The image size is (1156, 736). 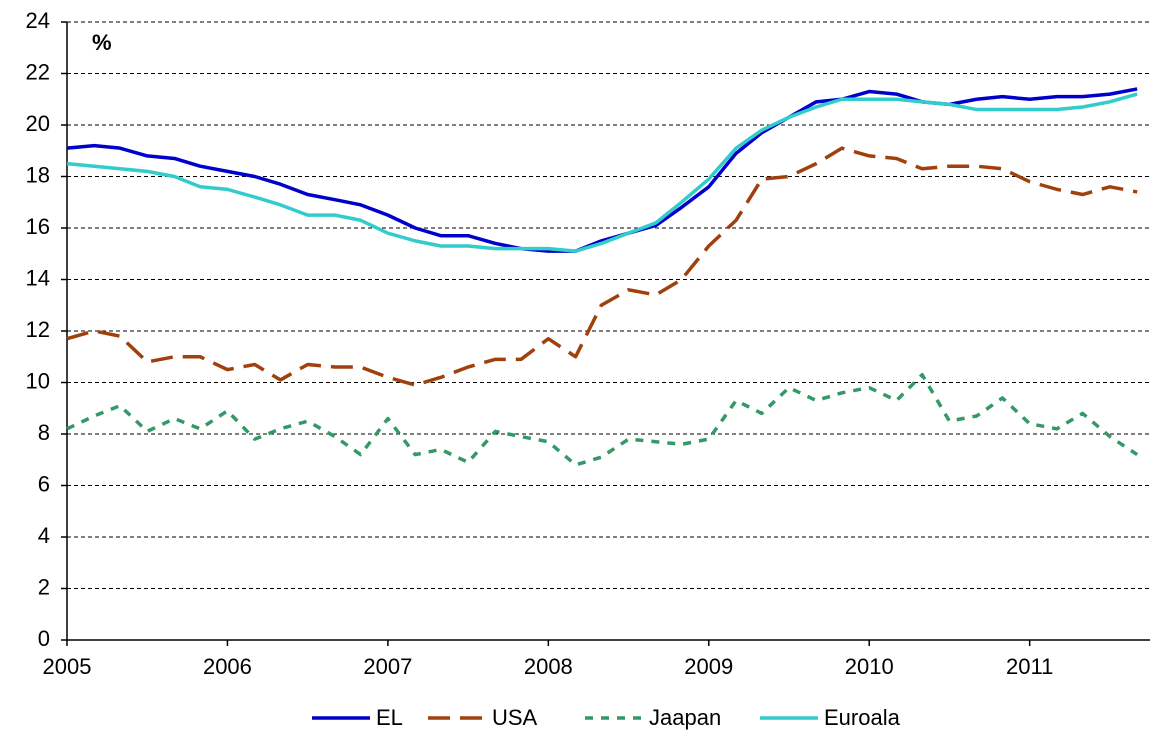 What do you see at coordinates (38, 174) in the screenshot?
I see `y-tick-label: 18` at bounding box center [38, 174].